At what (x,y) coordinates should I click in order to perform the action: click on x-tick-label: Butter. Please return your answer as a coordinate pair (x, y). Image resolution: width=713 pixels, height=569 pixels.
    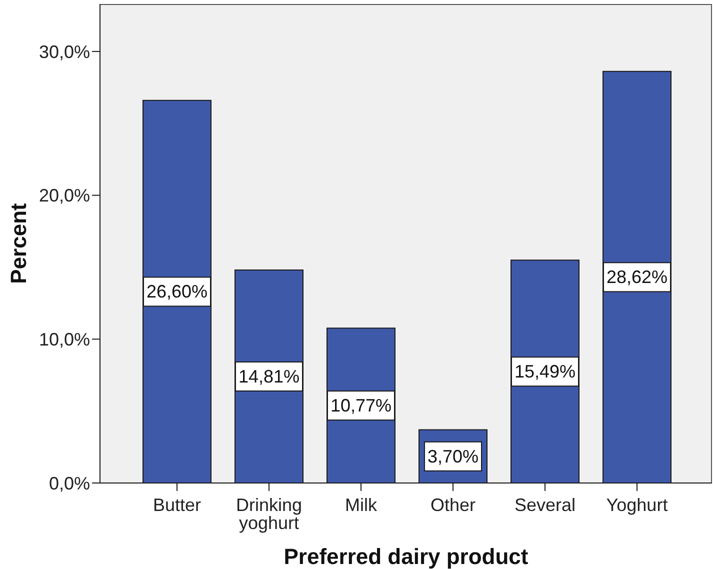
    Looking at the image, I should click on (177, 504).